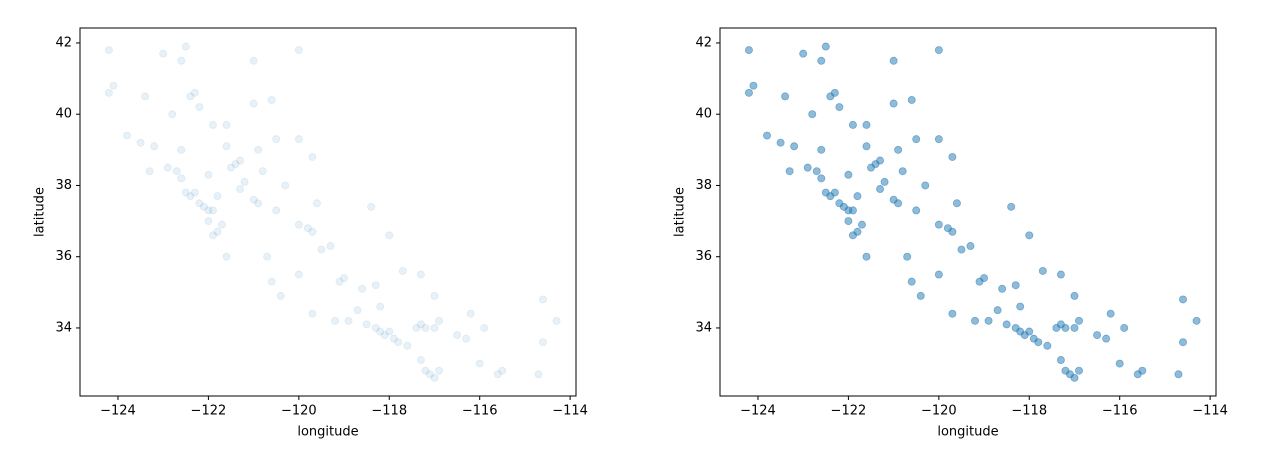 The image size is (1280, 450). Describe the element at coordinates (40, 212) in the screenshot. I see `y-axis-label: latitude` at that location.